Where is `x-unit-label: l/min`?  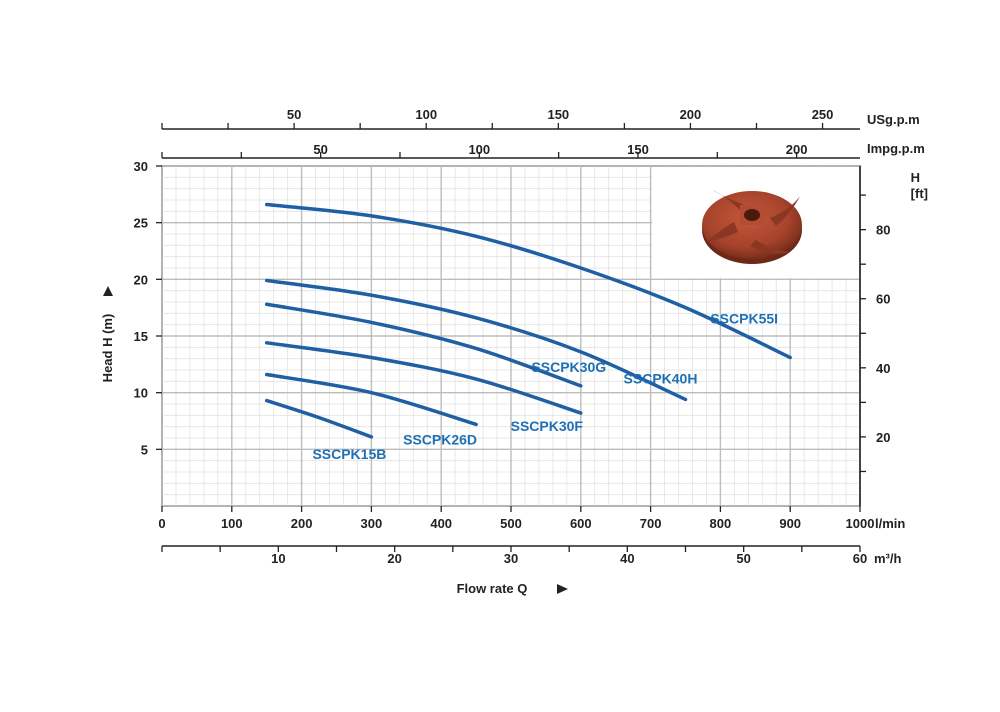 x-unit-label: l/min is located at coordinates (890, 523).